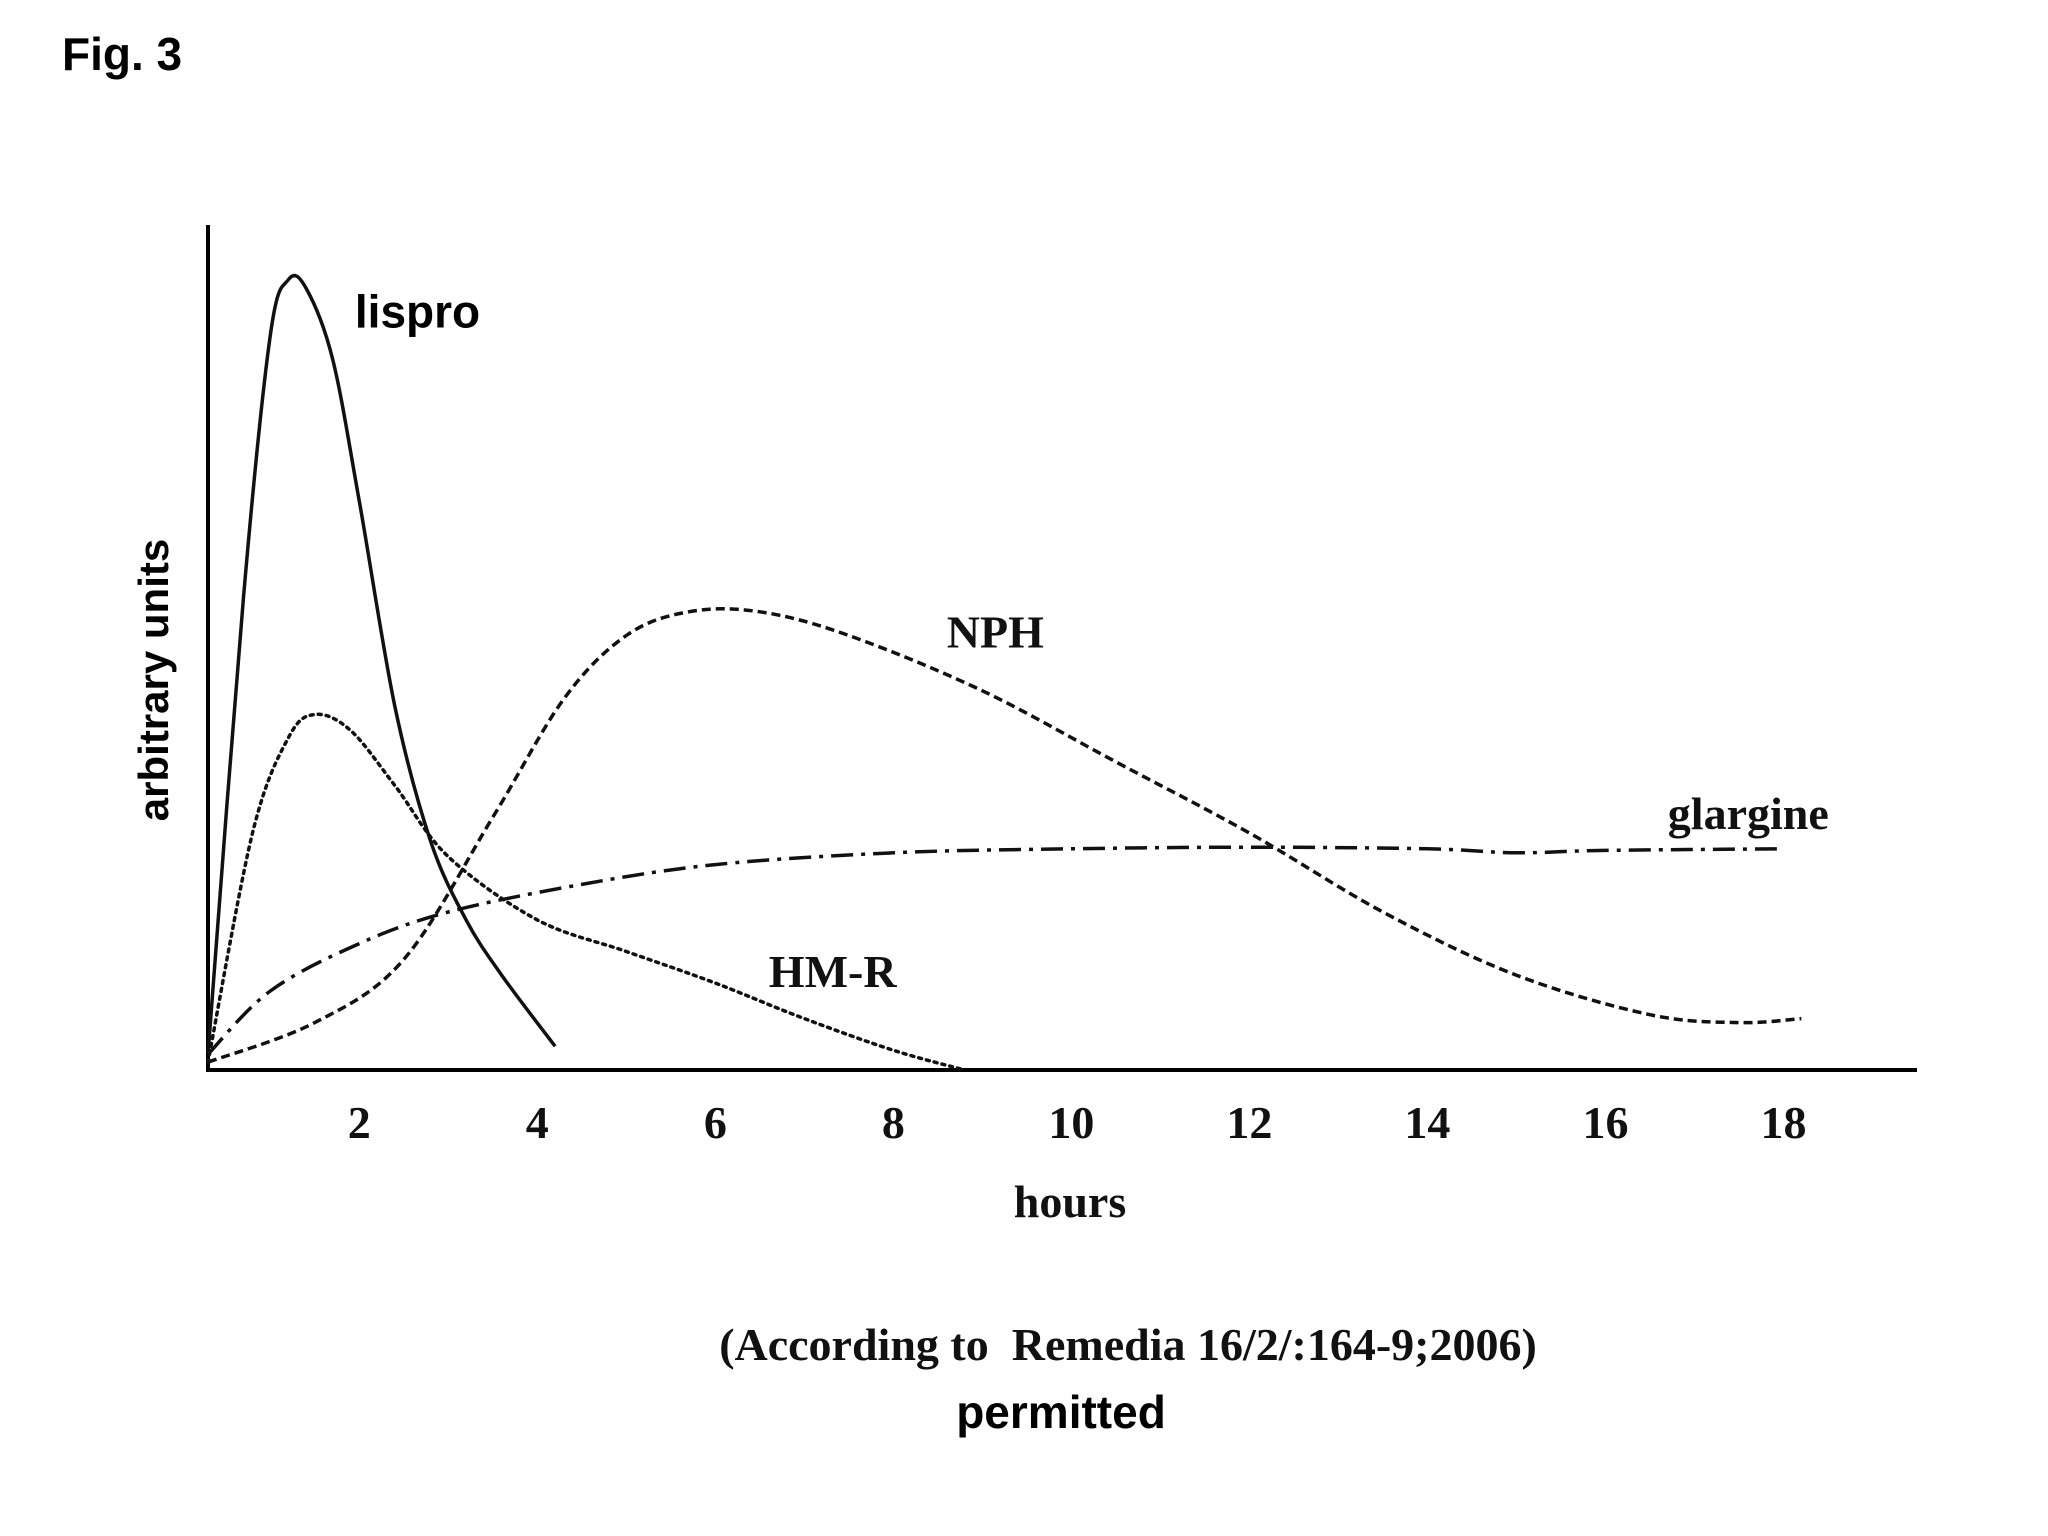 The height and width of the screenshot is (1536, 2048). Describe the element at coordinates (381, 664) in the screenshot. I see `series-line-lispro` at that location.